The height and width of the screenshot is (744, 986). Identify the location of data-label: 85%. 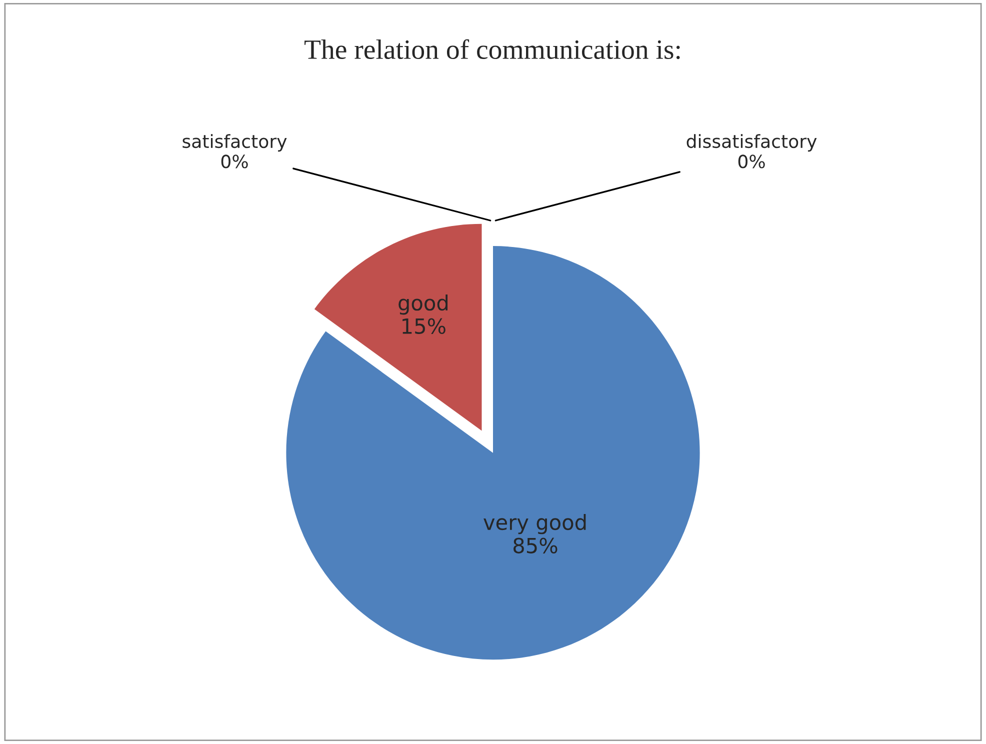
(536, 546).